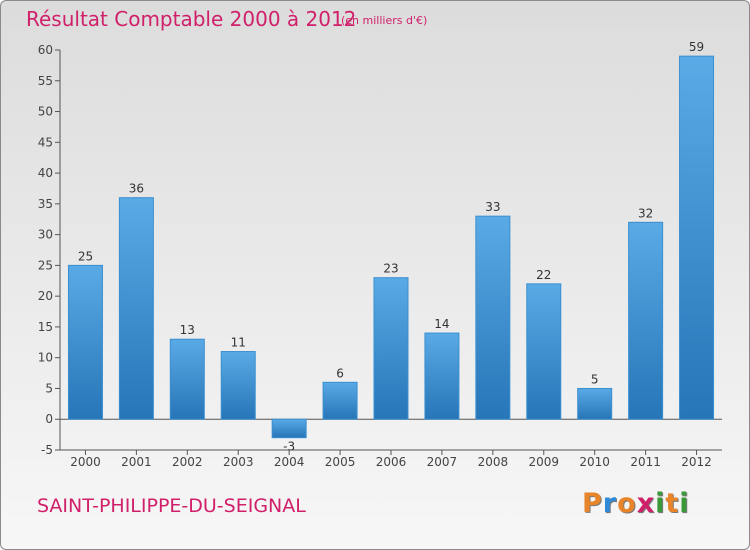 Image resolution: width=750 pixels, height=550 pixels. I want to click on data-label-2009: 22, so click(543, 275).